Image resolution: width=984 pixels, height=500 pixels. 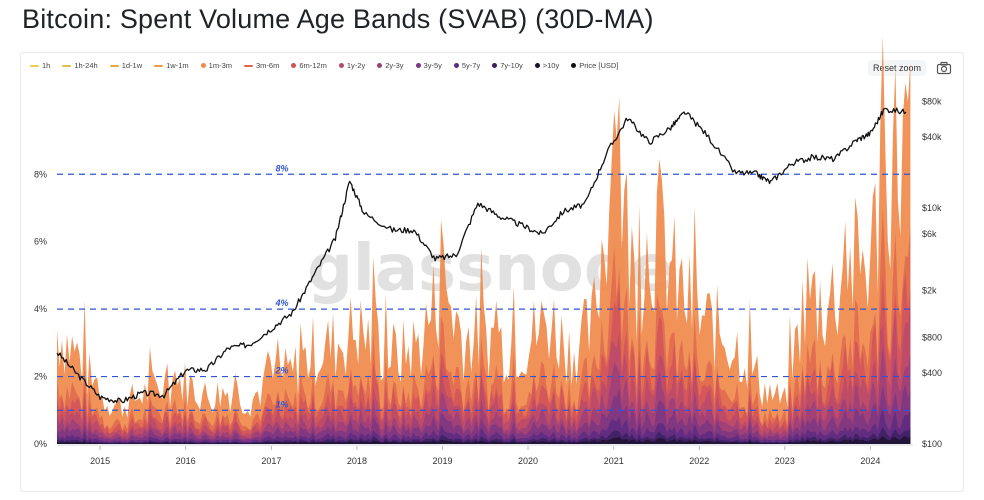 I want to click on legend-label: >10y, so click(x=551, y=65).